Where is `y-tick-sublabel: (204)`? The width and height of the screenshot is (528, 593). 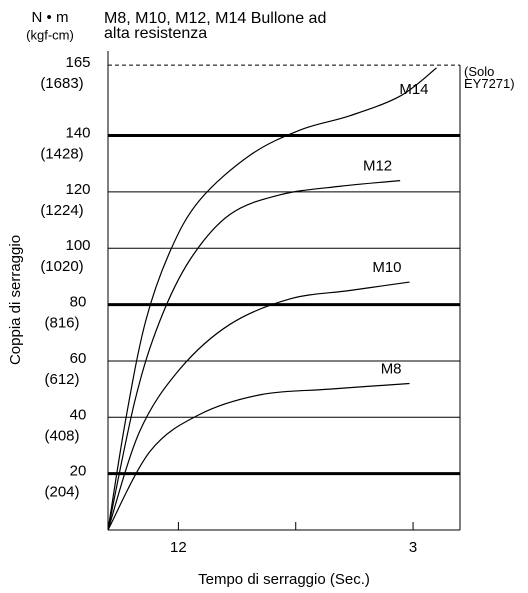
y-tick-sublabel: (204) is located at coordinates (61, 492).